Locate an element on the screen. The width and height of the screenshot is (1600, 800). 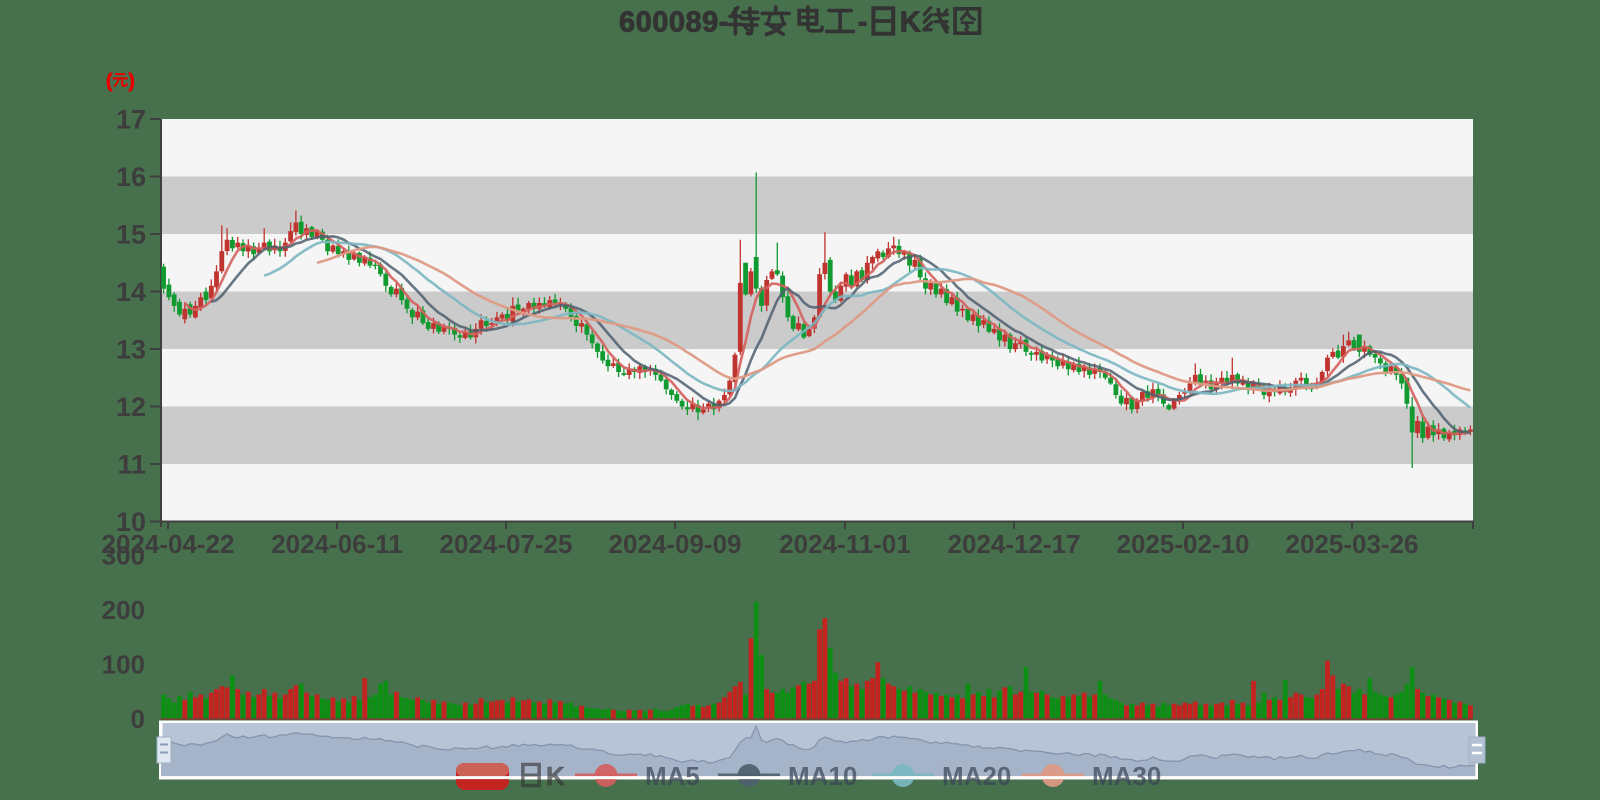
svg-text: 2024-11-01 is located at coordinates (845, 544).